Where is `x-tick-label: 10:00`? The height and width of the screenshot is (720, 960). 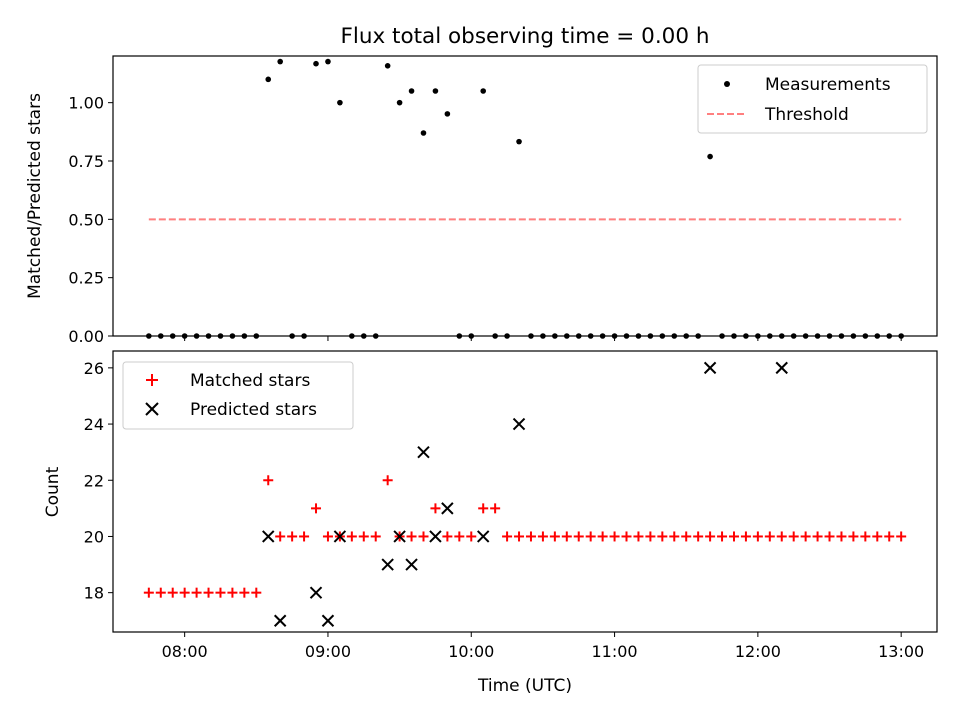
x-tick-label: 10:00 is located at coordinates (471, 651).